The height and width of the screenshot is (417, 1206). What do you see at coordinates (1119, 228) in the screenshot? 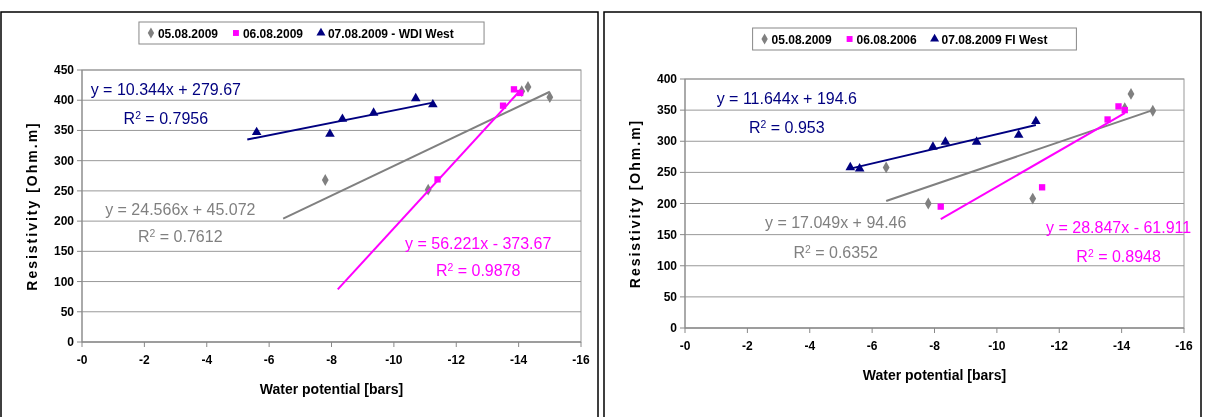
I see `annotation: y = 28.847x - 61.911` at bounding box center [1119, 228].